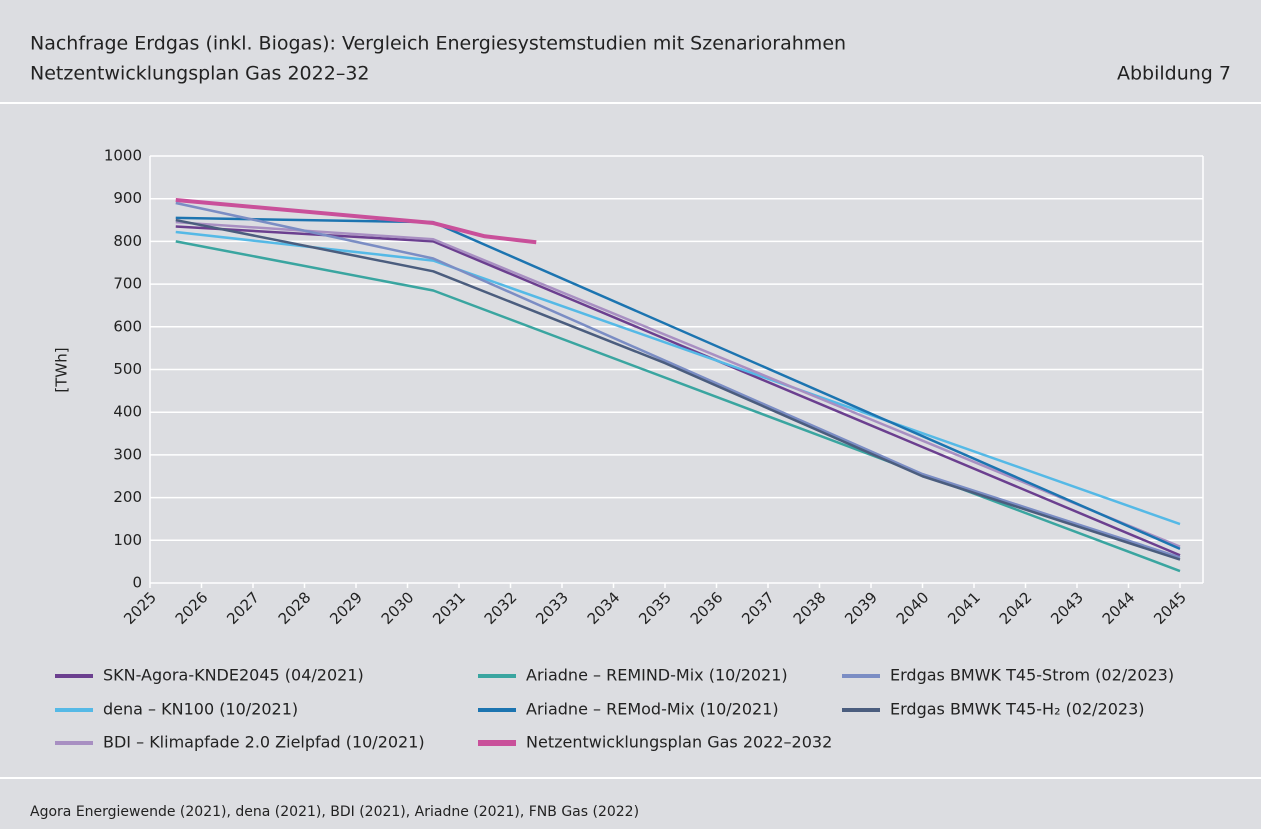 This screenshot has height=829, width=1261. Describe the element at coordinates (127, 241) in the screenshot. I see `y-tick-label: 800` at that location.